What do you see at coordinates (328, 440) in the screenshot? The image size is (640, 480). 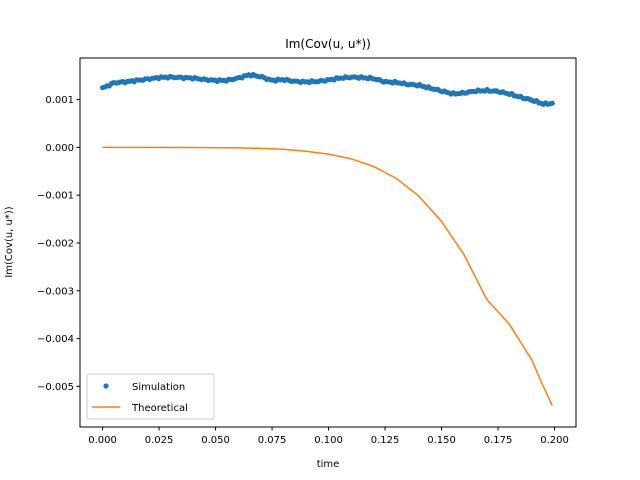 I see `x-tick-label: 0.100` at bounding box center [328, 440].